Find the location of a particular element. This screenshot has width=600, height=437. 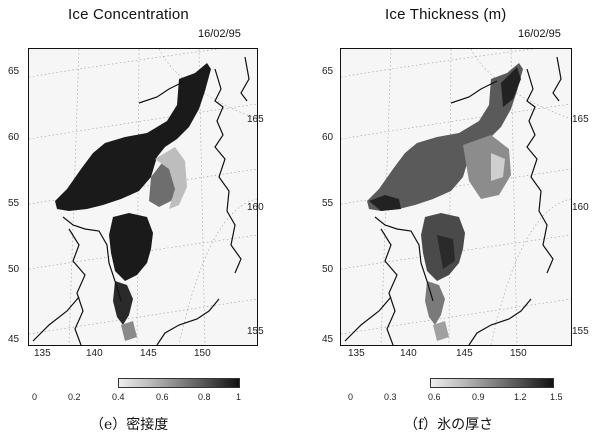

colorbar-label: 0.4 is located at coordinates (118, 397).